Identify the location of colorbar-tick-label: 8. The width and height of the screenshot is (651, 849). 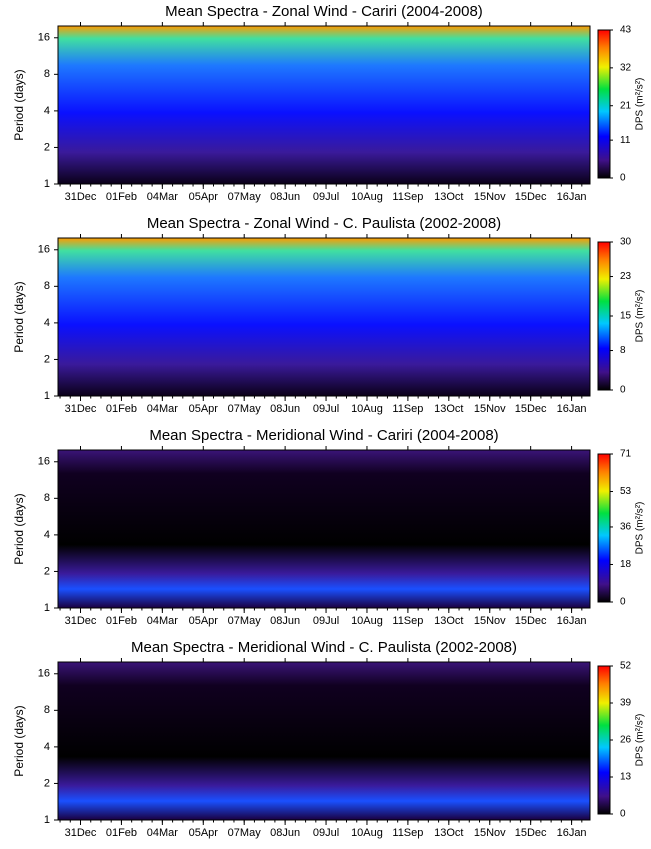
(623, 350).